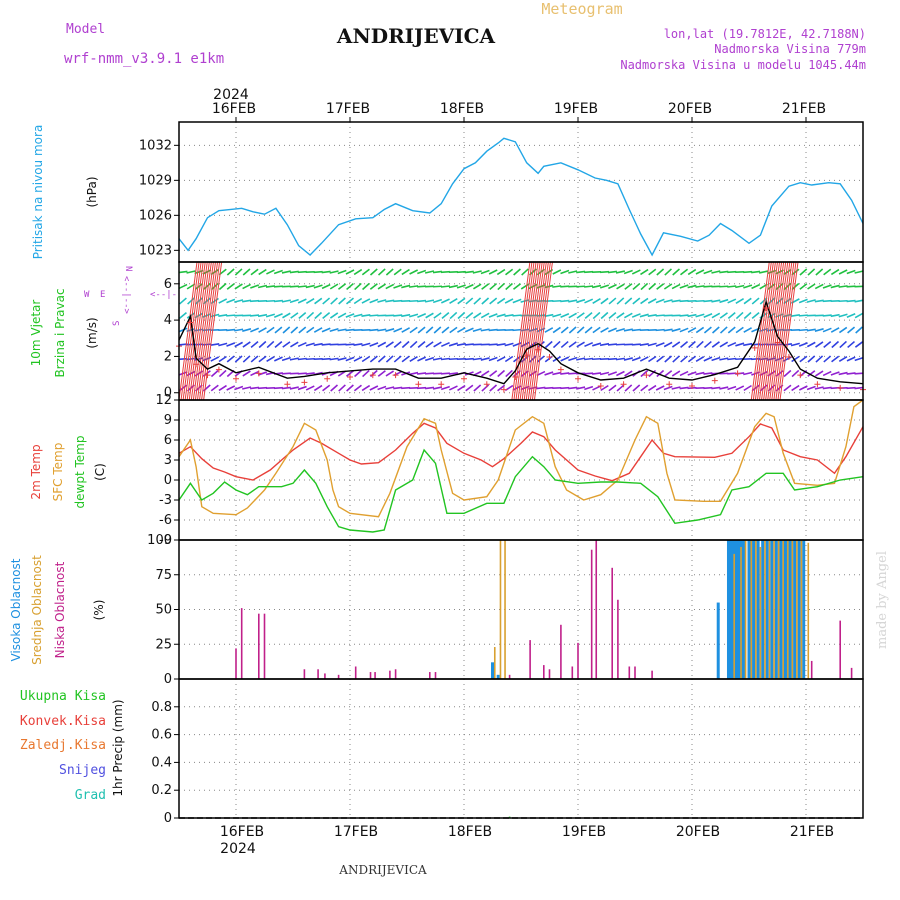 The image size is (900, 900). Describe the element at coordinates (168, 356) in the screenshot. I see `wind-ytick-label: 2` at that location.